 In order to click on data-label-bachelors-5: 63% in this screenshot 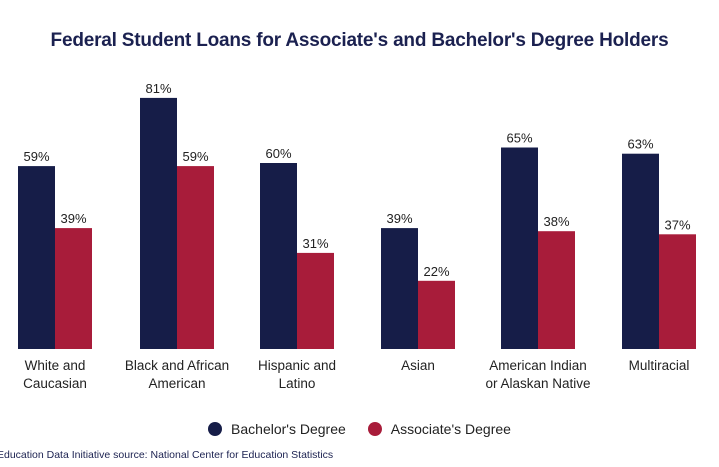, I will do `click(640, 144)`.